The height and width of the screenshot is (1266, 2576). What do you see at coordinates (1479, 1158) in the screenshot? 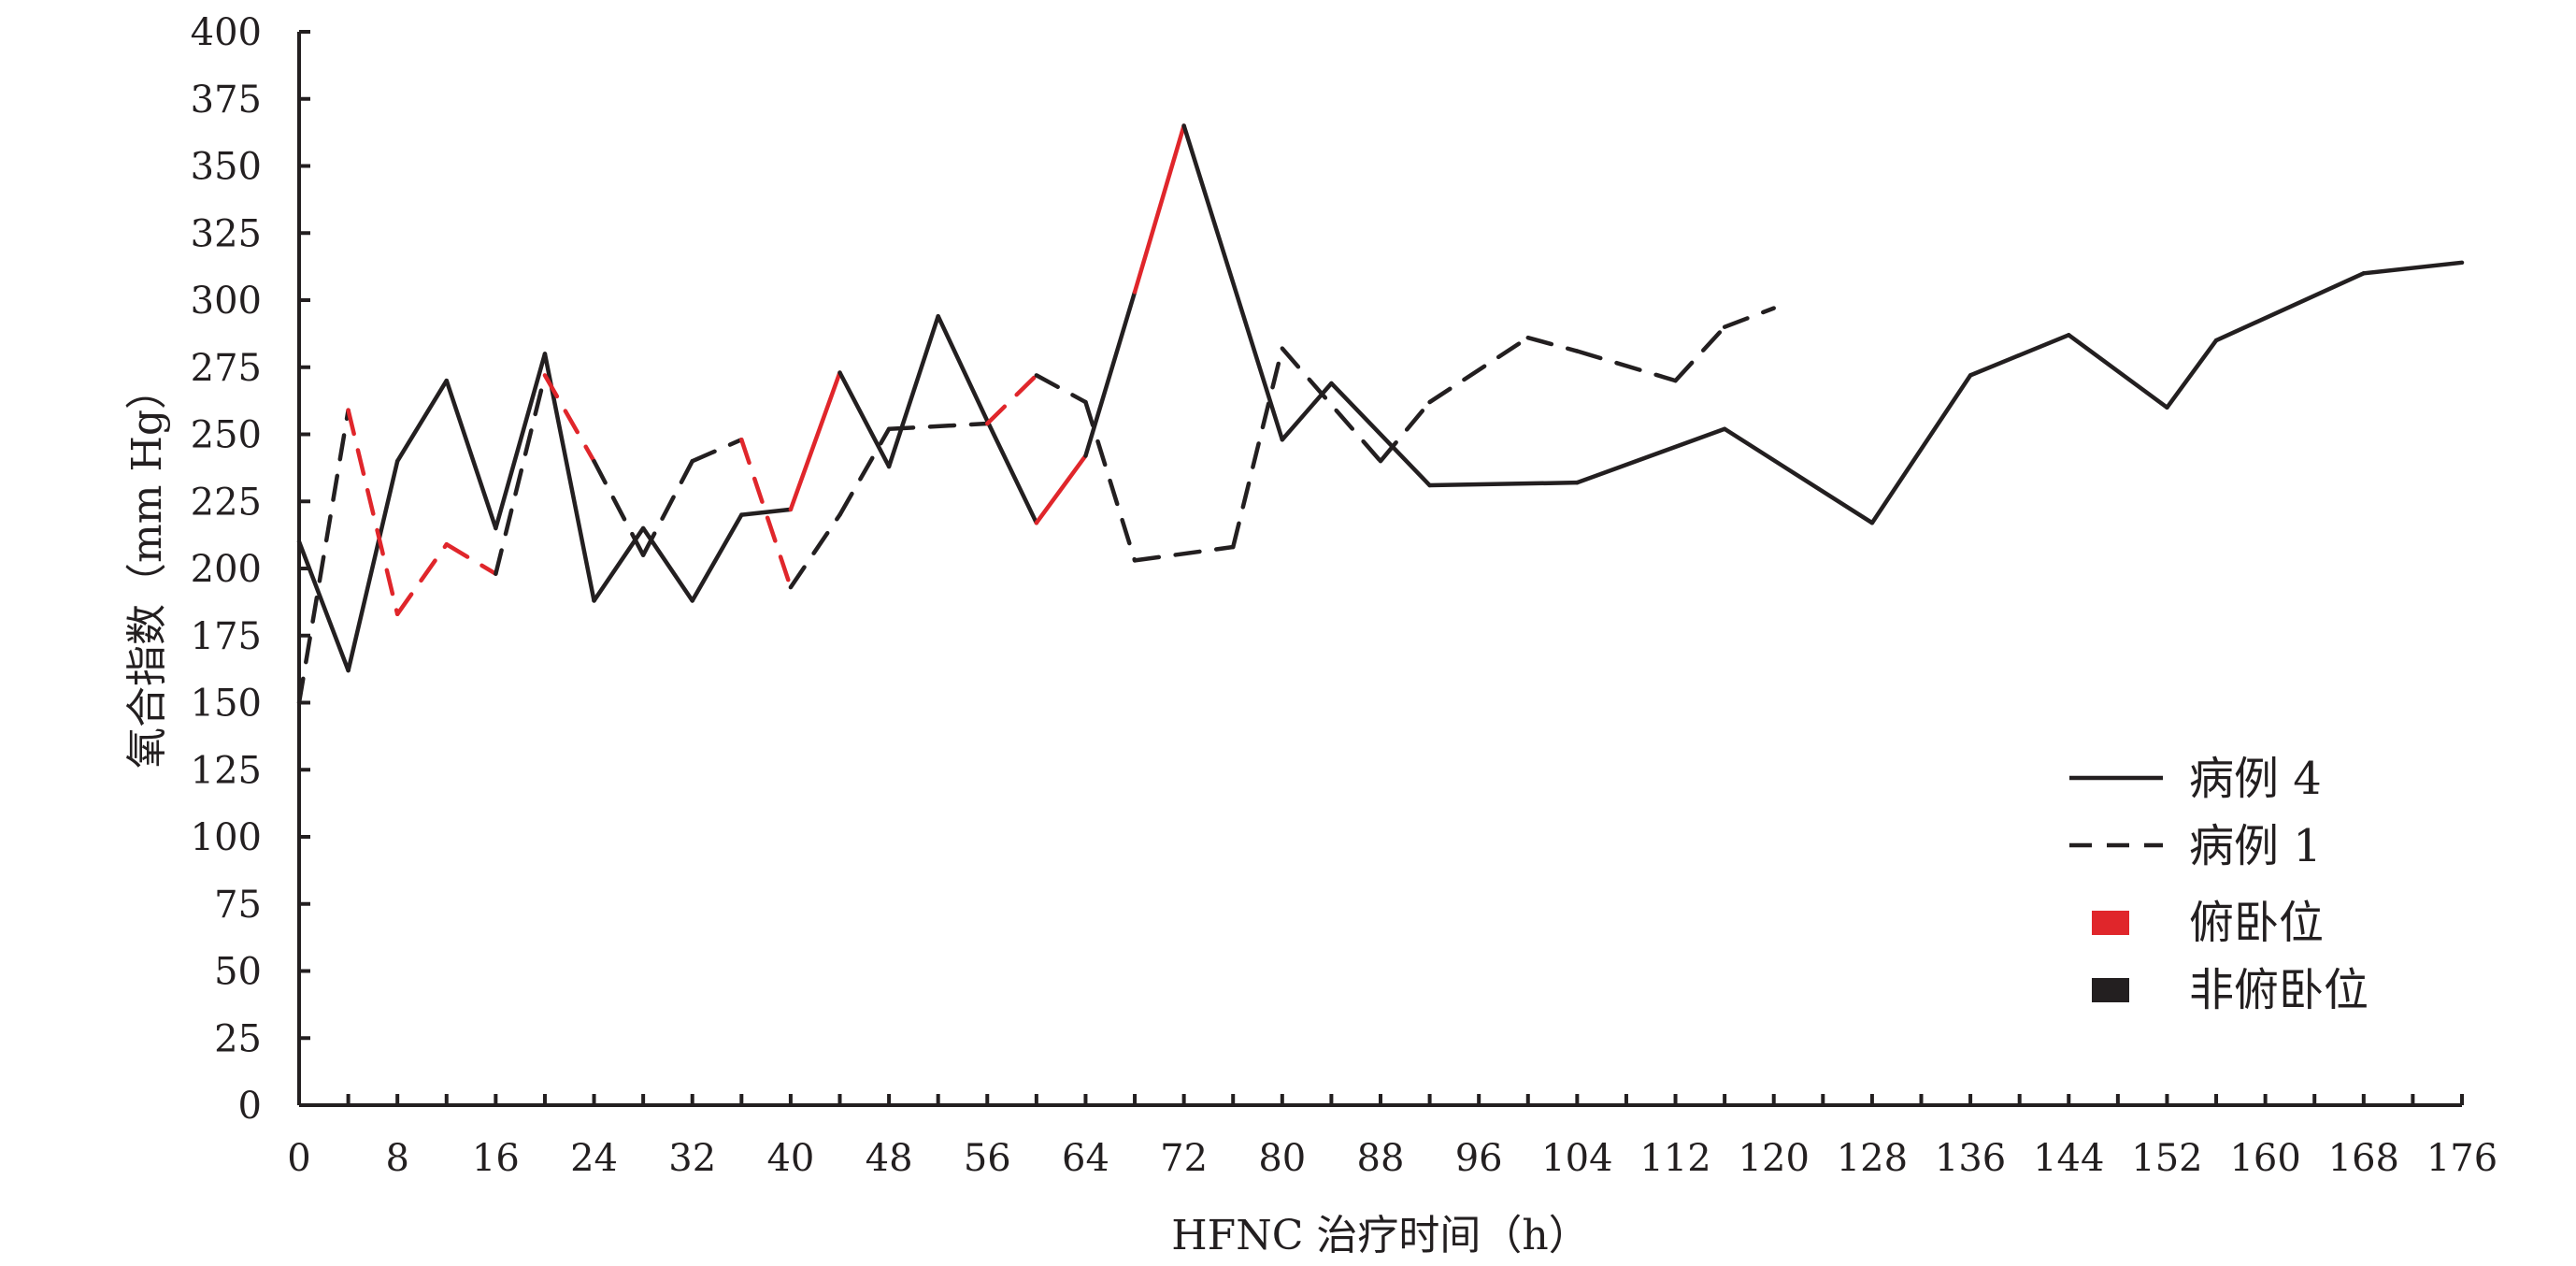
I see `x-tick-label: 96` at bounding box center [1479, 1158].